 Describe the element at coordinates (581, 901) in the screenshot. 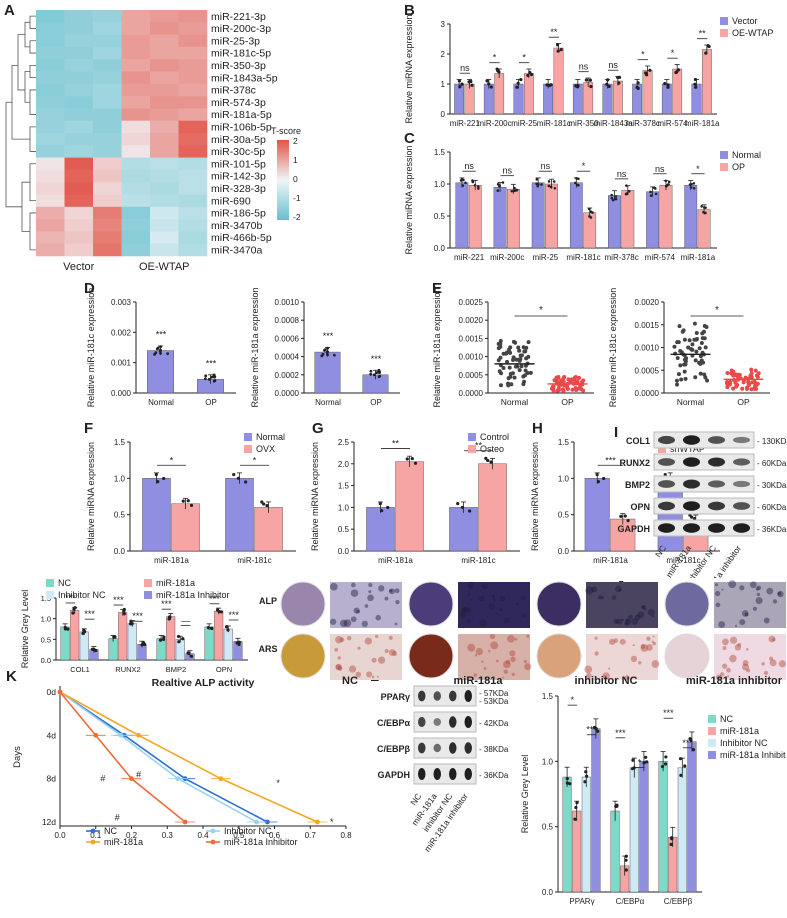

I see `x-tick-label: PPARγ` at that location.